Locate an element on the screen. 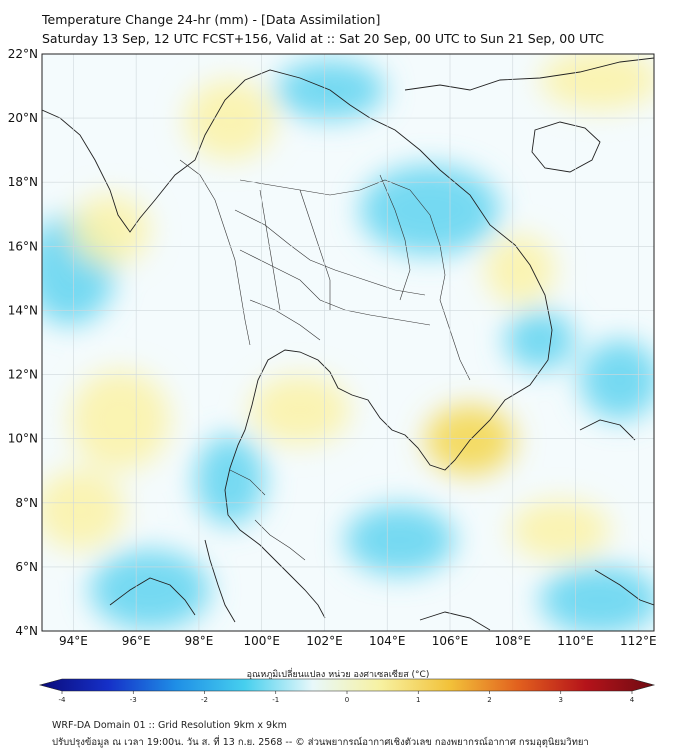  lon-tick-label: 106°E is located at coordinates (450, 641).